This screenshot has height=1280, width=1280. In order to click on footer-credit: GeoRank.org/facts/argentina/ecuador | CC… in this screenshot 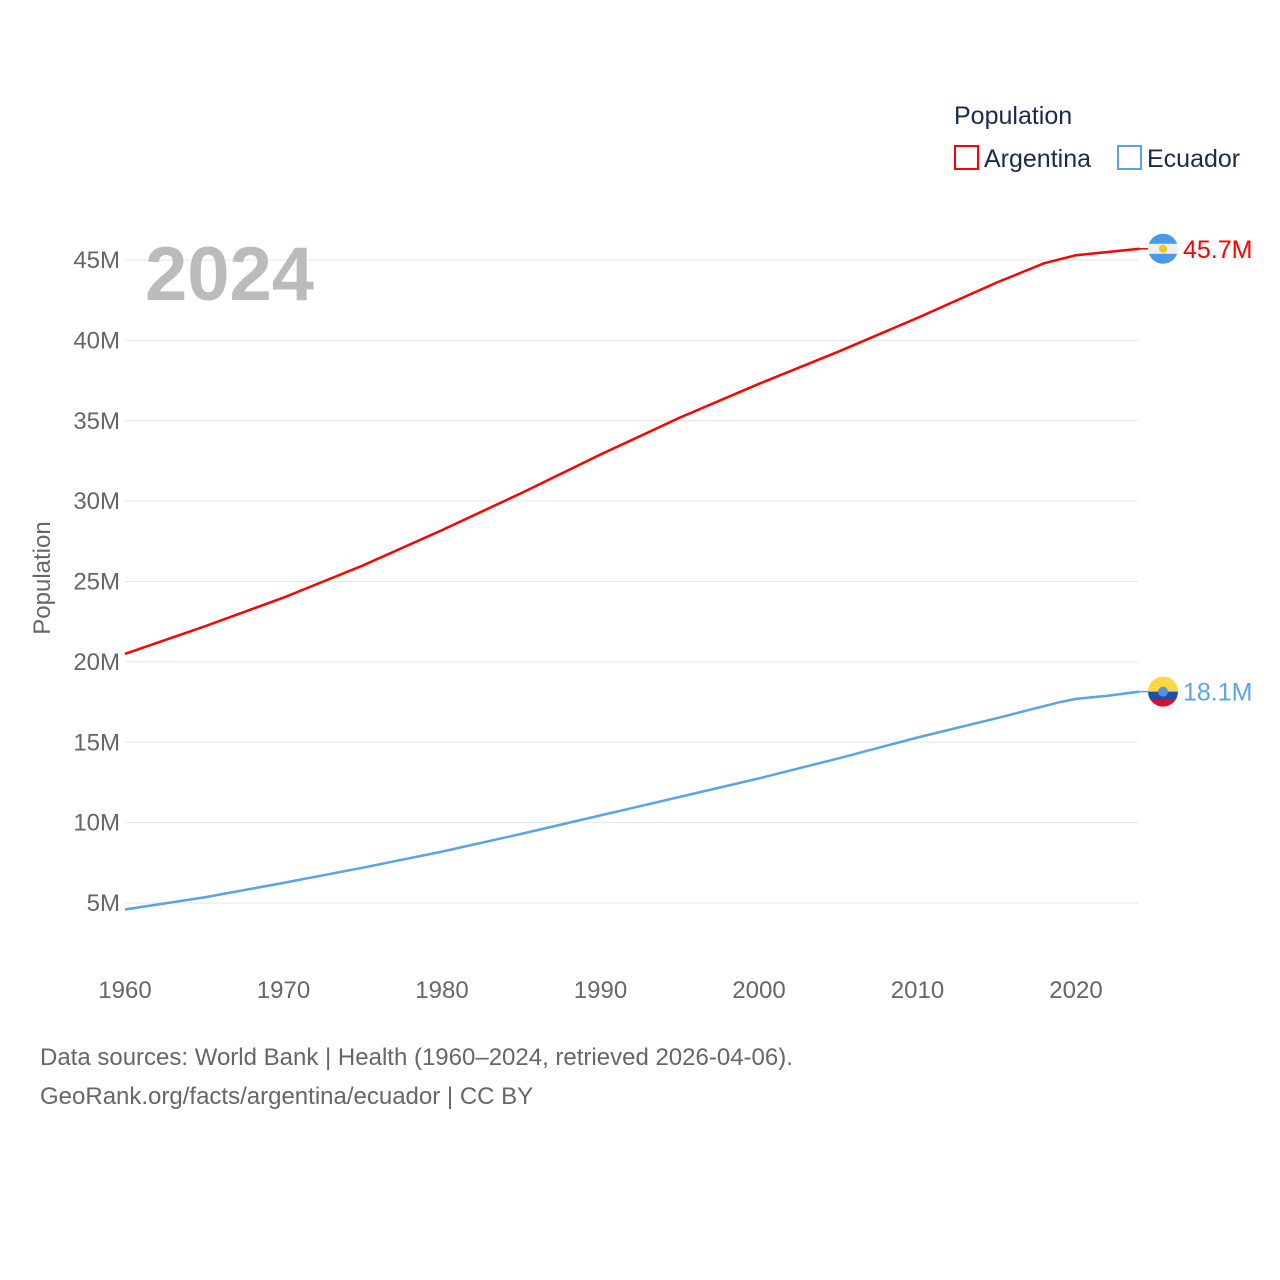, I will do `click(287, 1096)`.